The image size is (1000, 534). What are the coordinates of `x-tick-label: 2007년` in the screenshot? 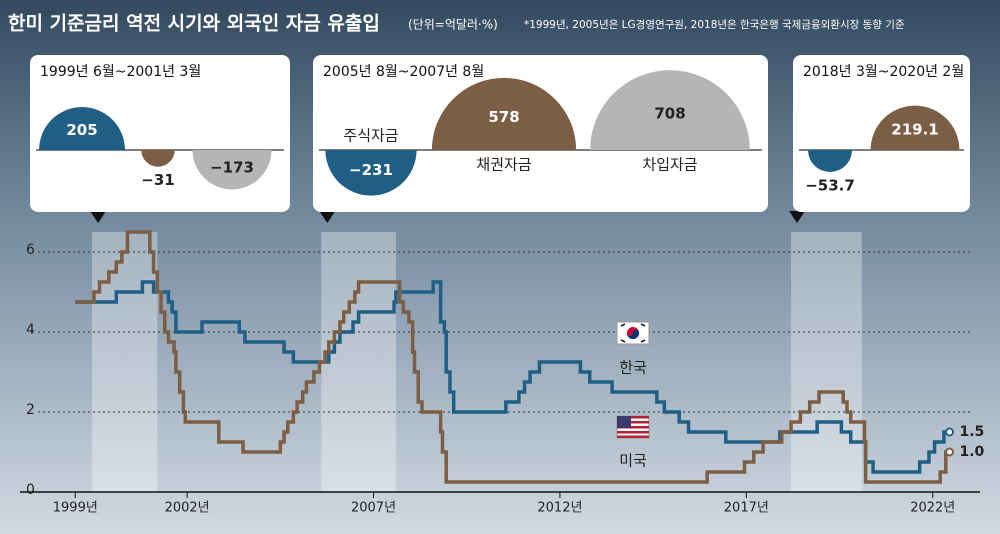 It's located at (373, 508).